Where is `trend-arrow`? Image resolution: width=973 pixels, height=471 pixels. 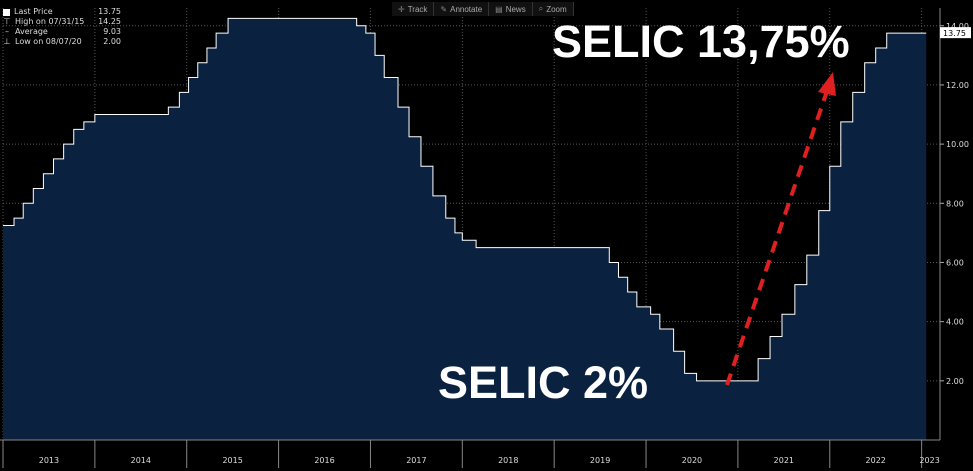
trend-arrow is located at coordinates (780, 229).